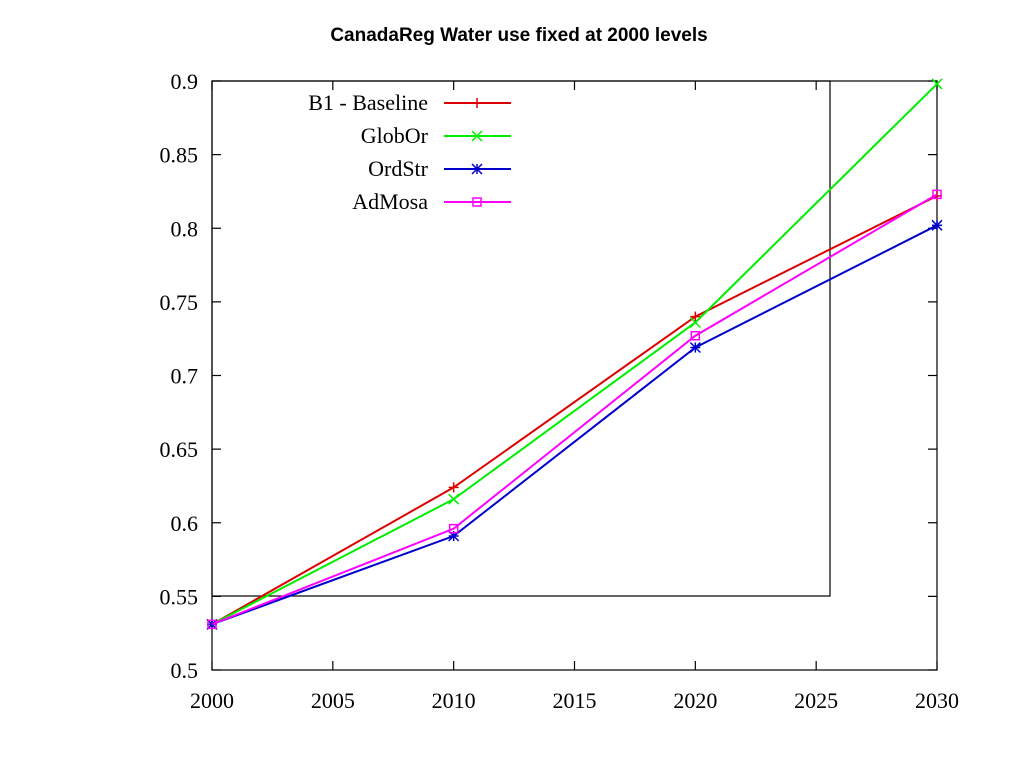  Describe the element at coordinates (575, 700) in the screenshot. I see `x-tick-label: 2015` at that location.